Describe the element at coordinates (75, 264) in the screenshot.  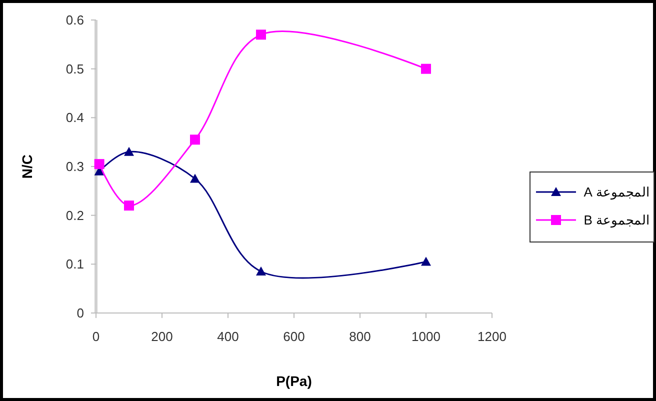
I see `y-tick-label: 0.1` at that location.